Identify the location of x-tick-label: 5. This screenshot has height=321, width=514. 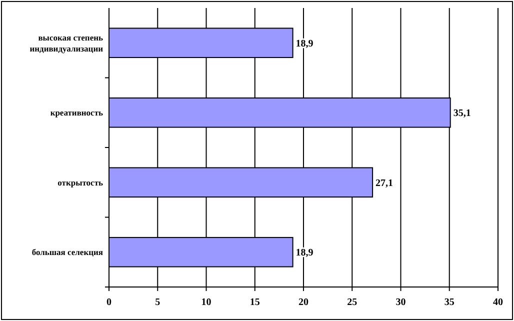
(157, 302).